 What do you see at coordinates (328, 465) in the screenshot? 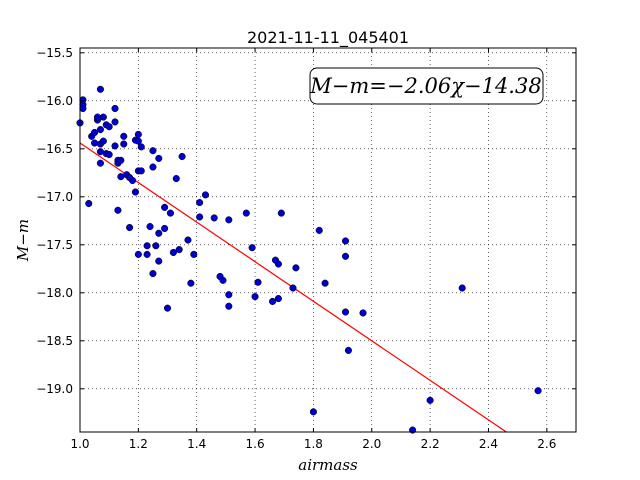
I see `x-axis-label: airmass` at bounding box center [328, 465].